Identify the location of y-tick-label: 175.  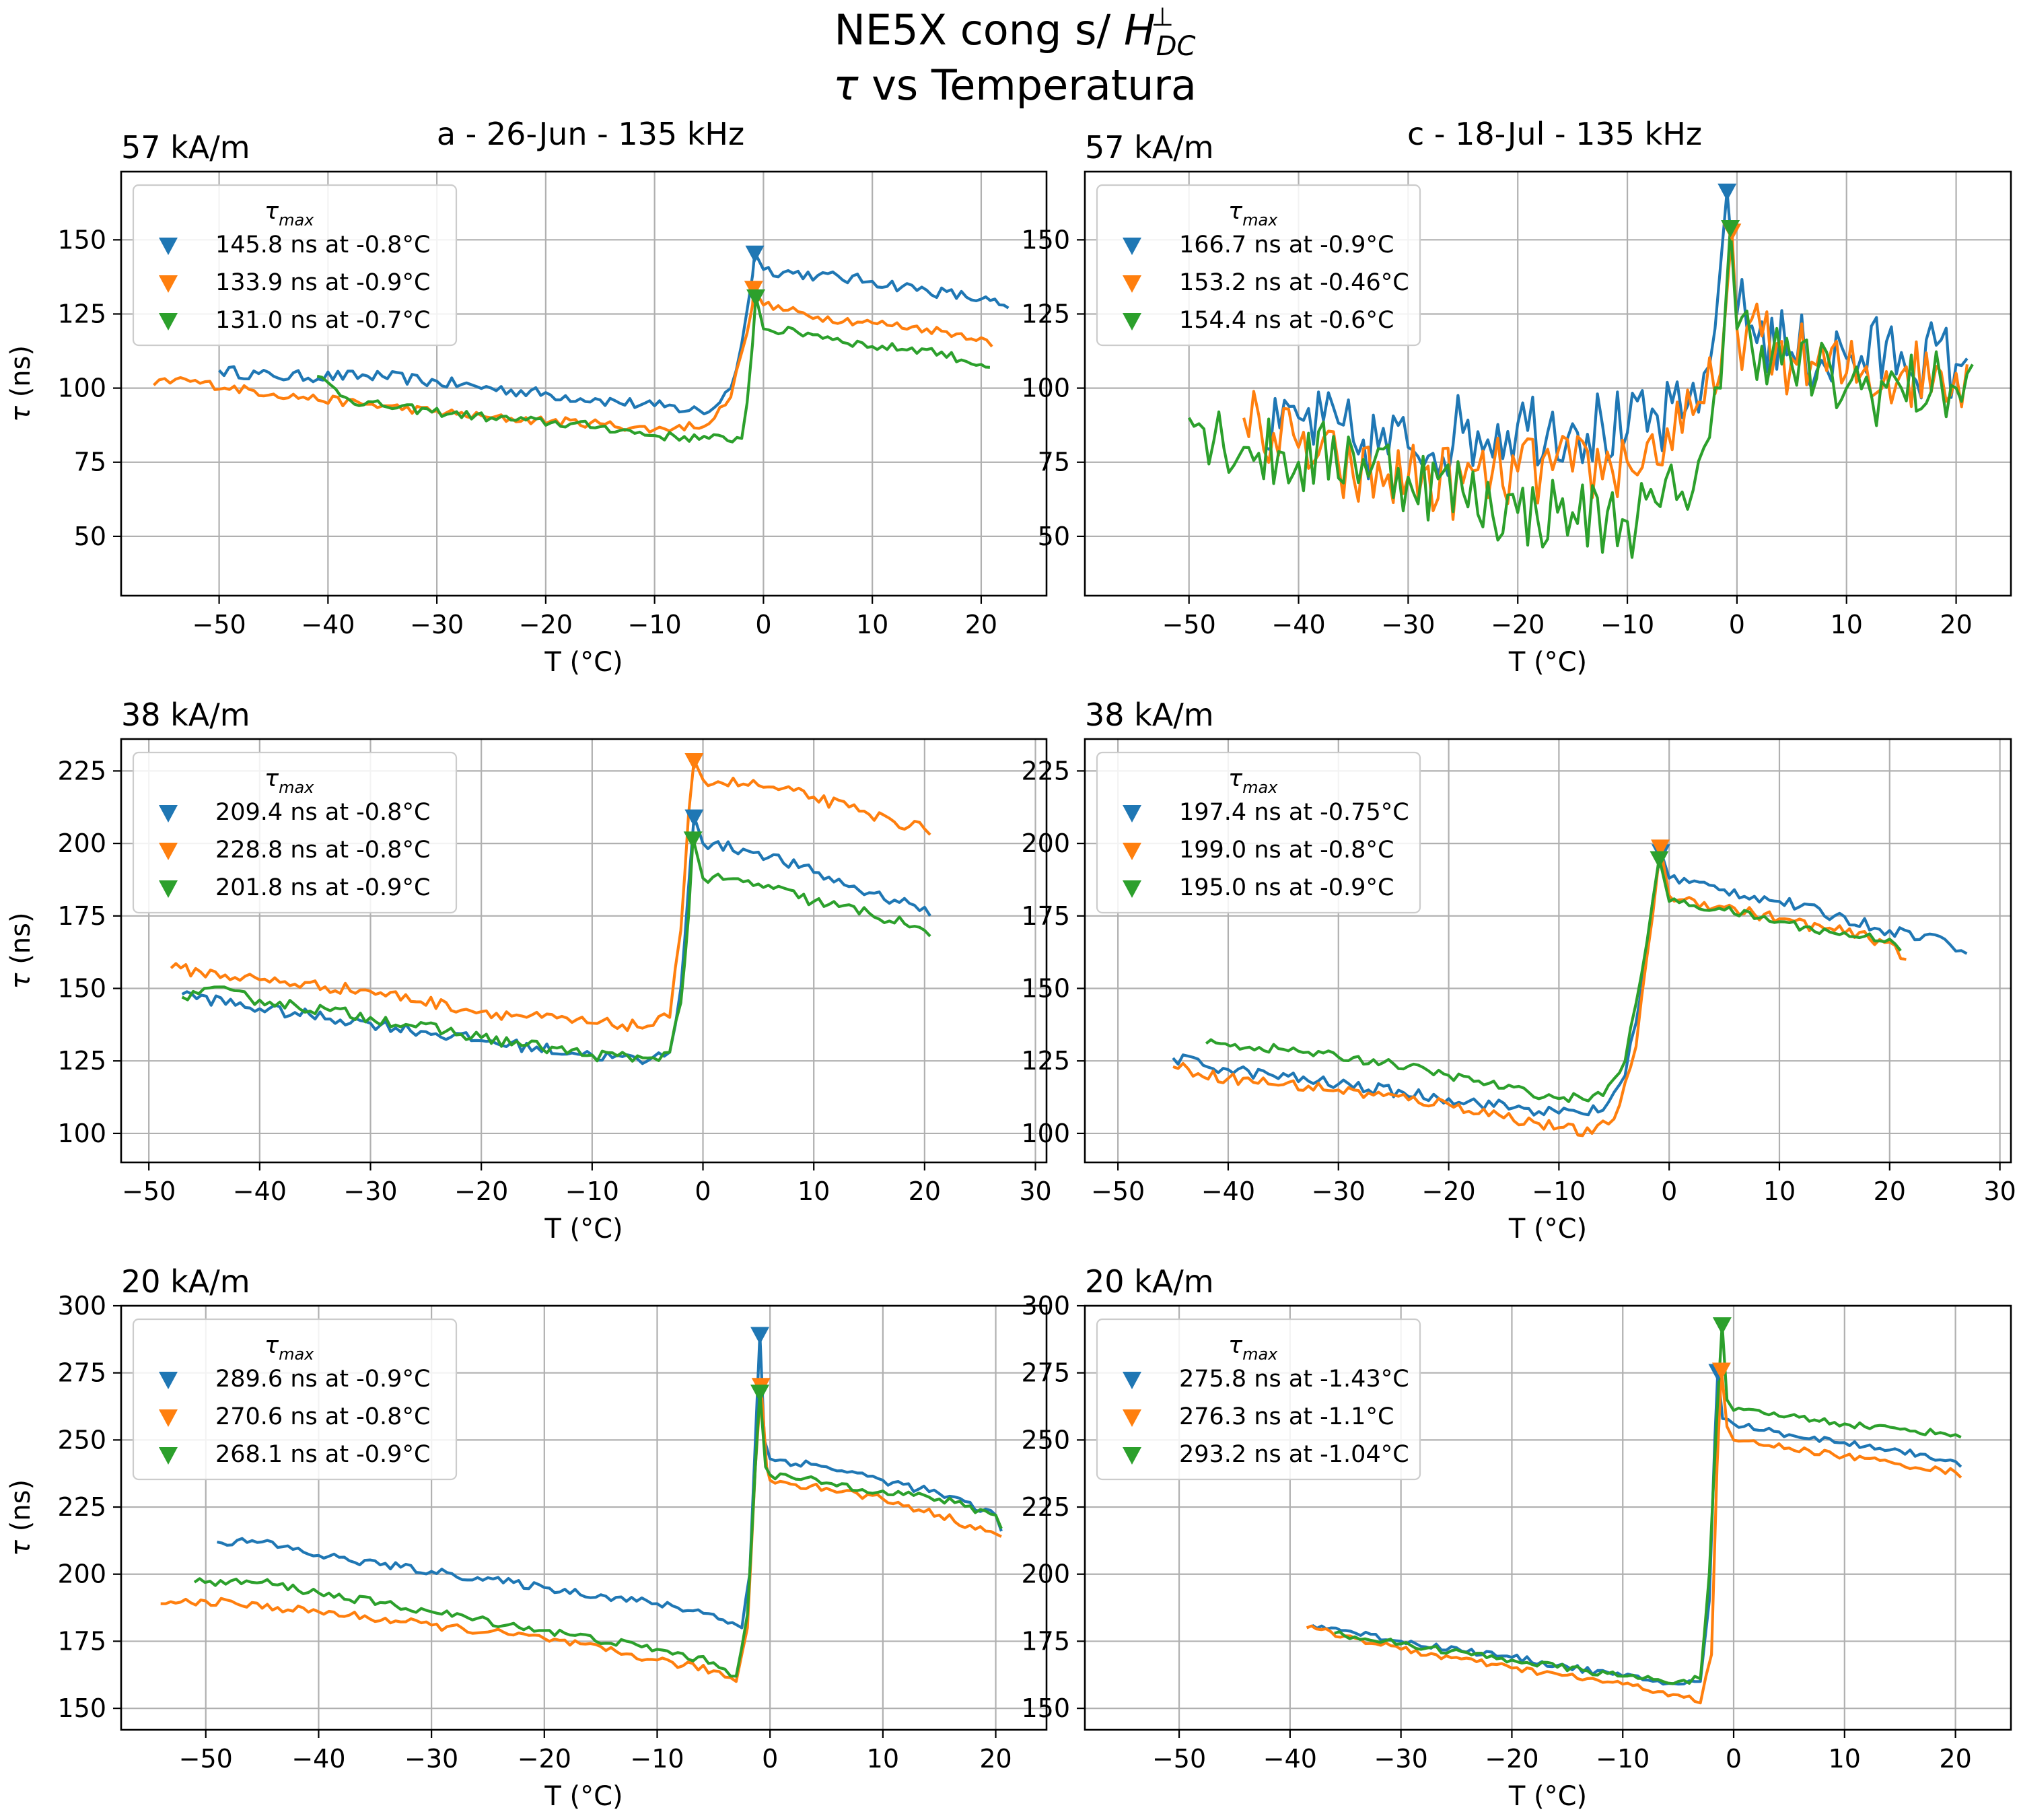
(1046, 916).